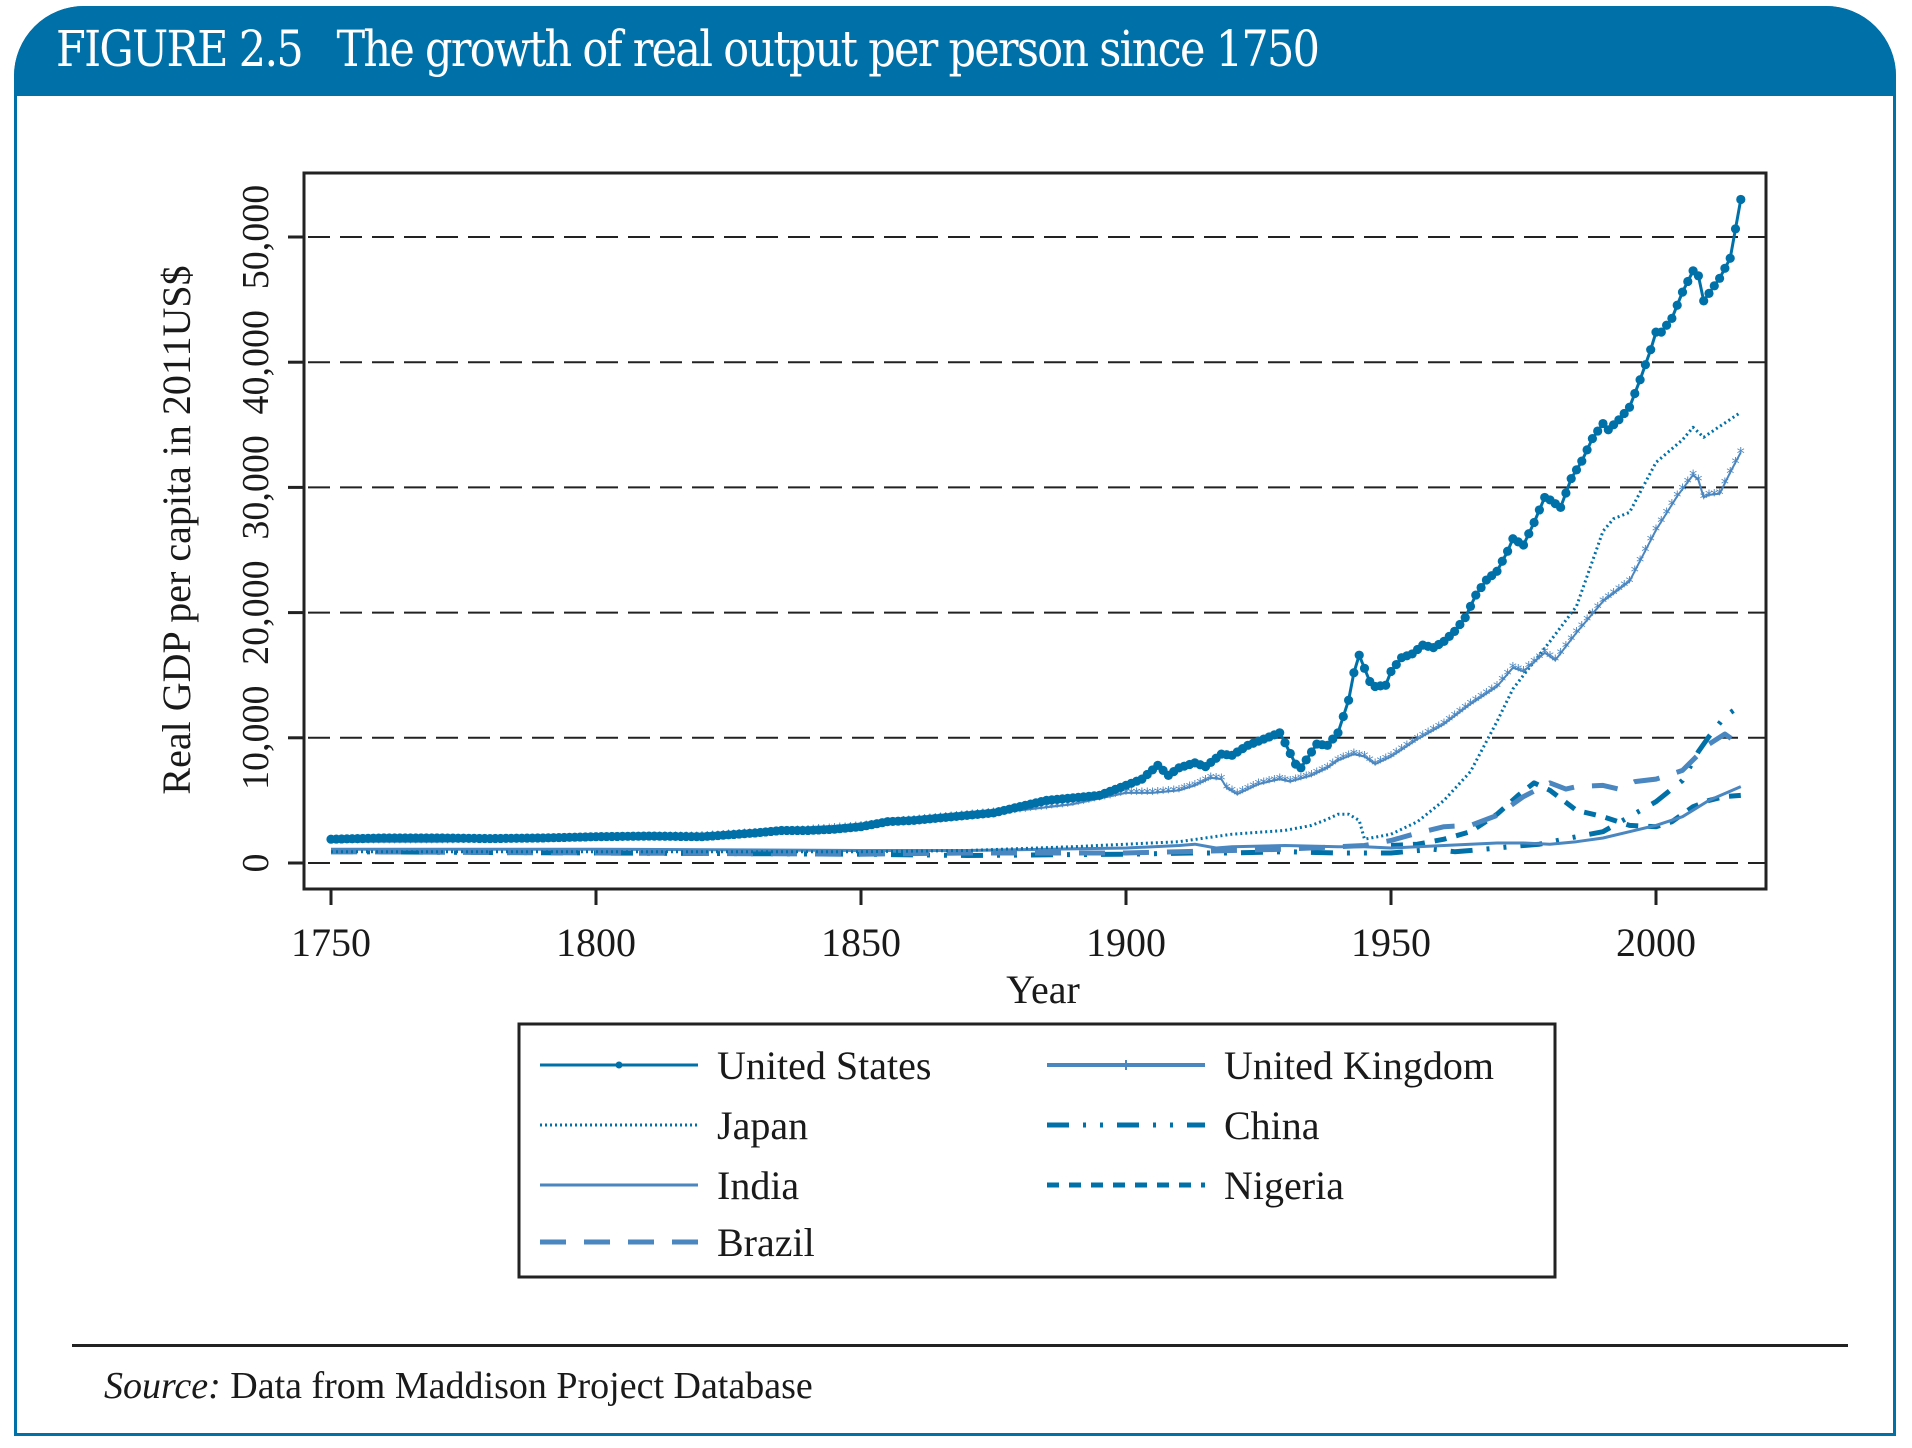 The image size is (1912, 1448). What do you see at coordinates (162, 1386) in the screenshot?
I see `source-label: Source:` at bounding box center [162, 1386].